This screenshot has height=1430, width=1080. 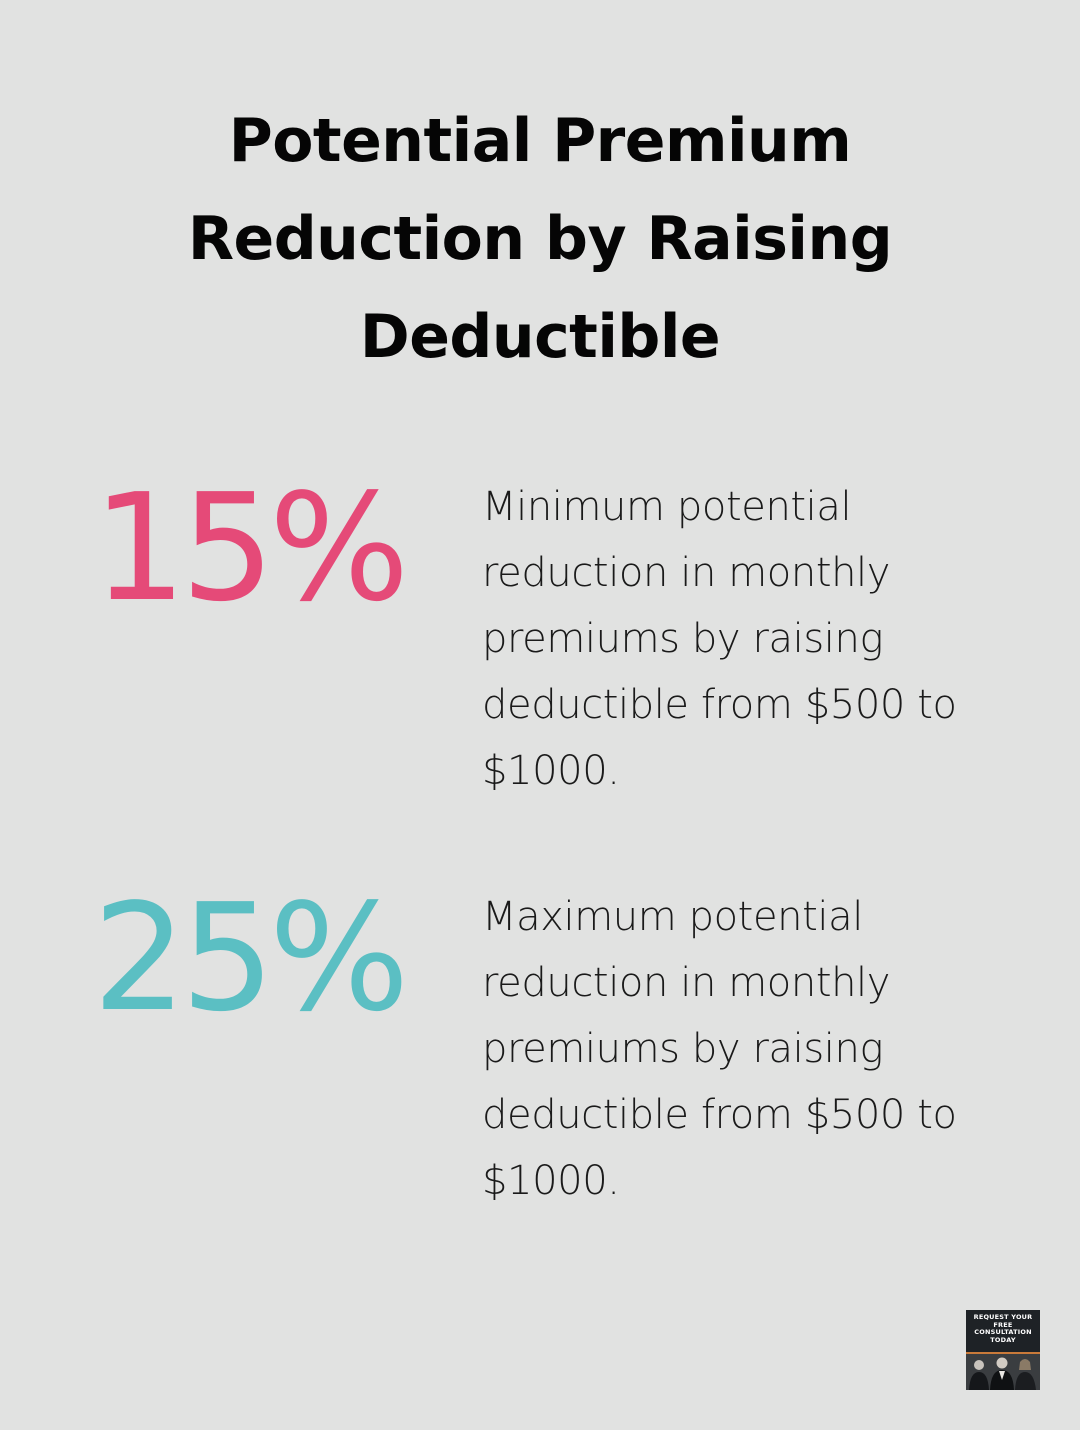 What do you see at coordinates (1003, 1353) in the screenshot?
I see `cta-divider` at bounding box center [1003, 1353].